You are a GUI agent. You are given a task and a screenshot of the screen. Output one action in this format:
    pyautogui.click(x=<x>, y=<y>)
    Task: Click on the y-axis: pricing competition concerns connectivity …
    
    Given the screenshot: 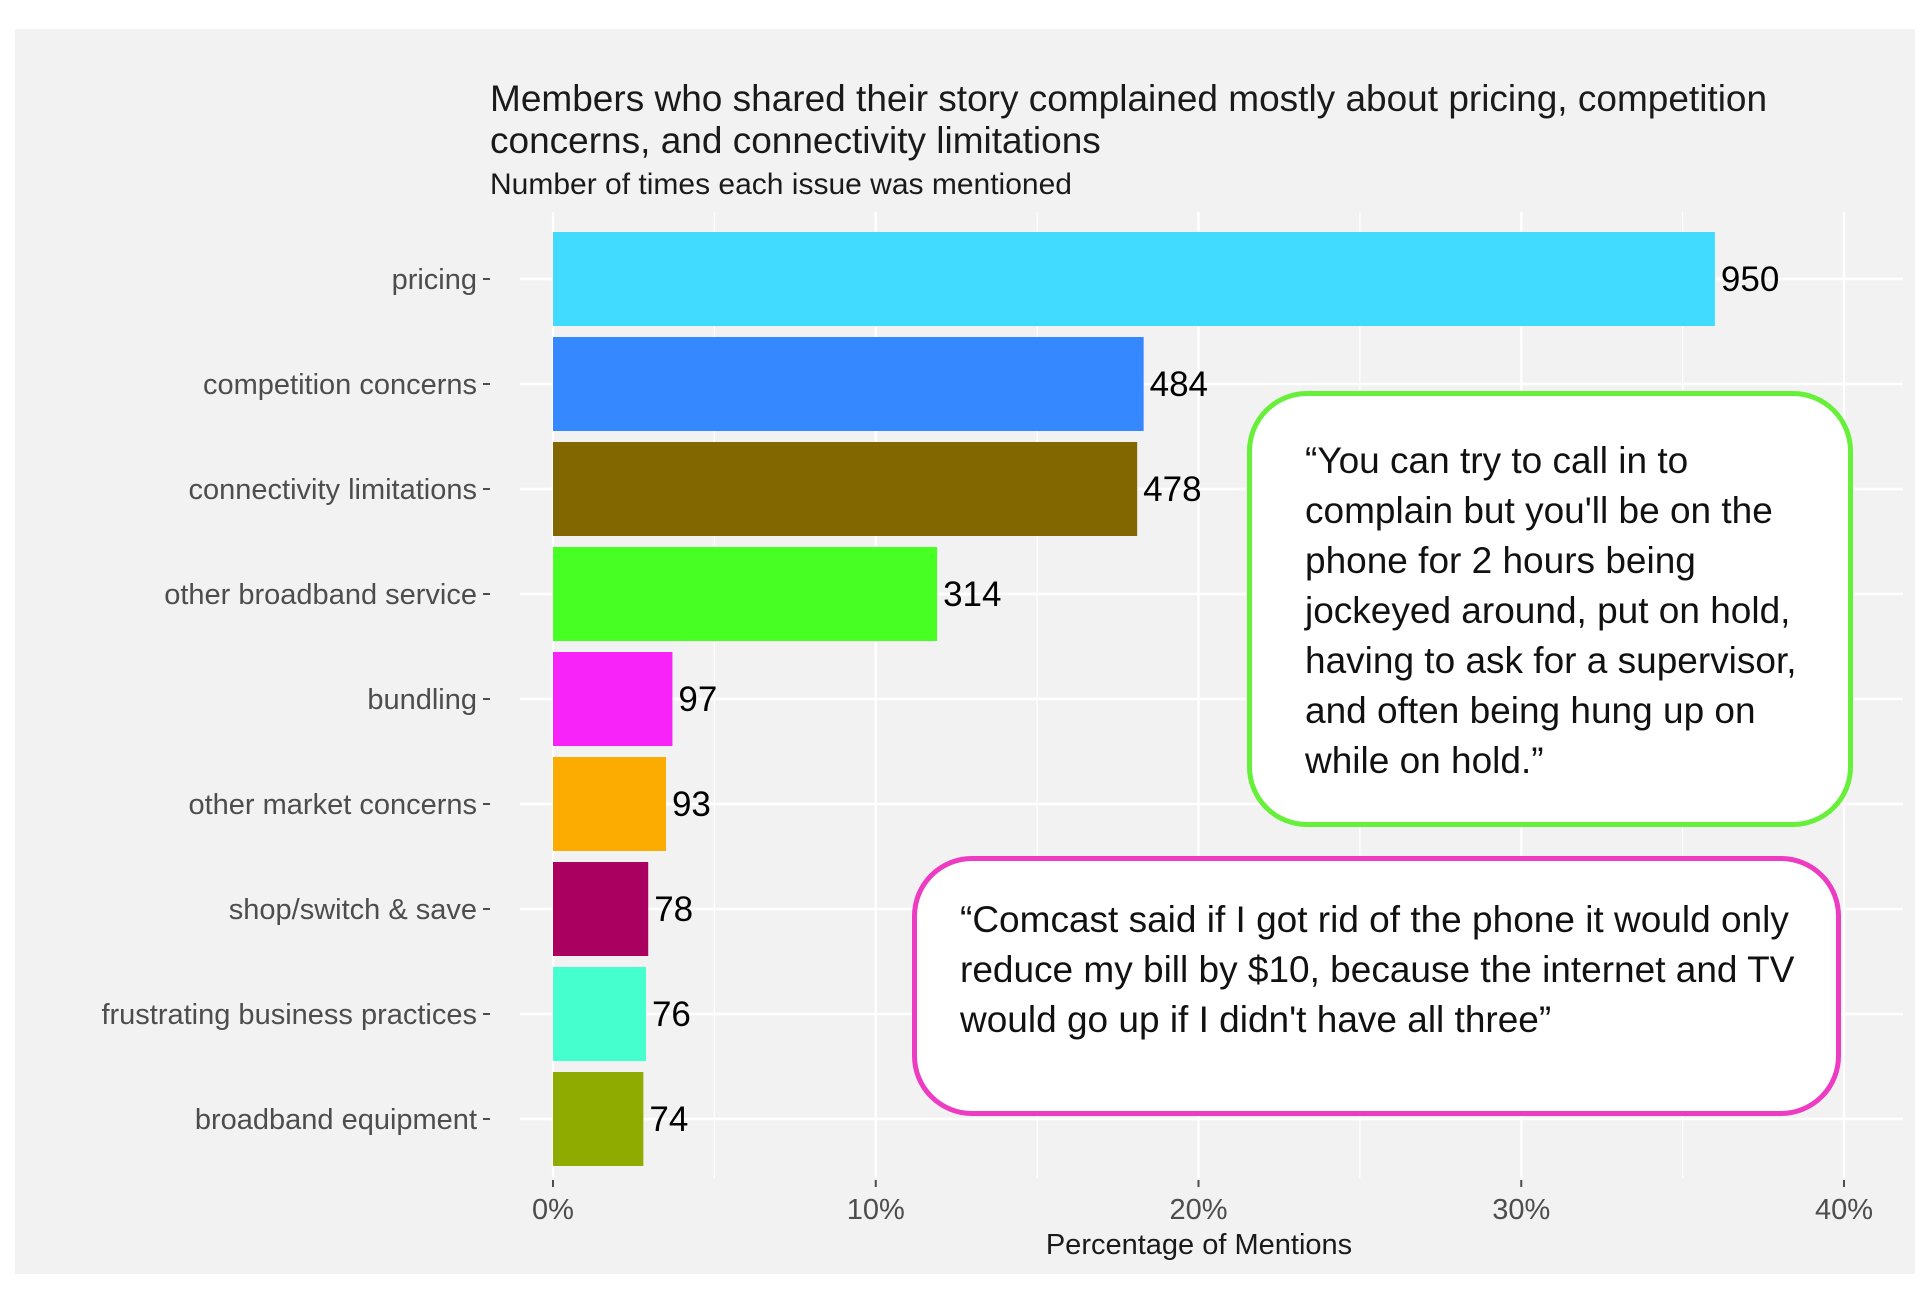 What is the action you would take?
    pyautogui.click(x=295, y=700)
    